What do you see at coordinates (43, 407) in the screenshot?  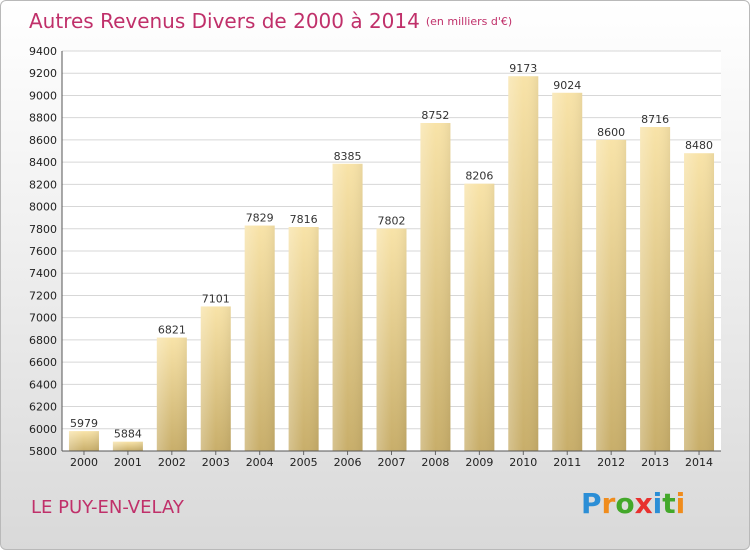 I see `y-tick-label: 6200` at bounding box center [43, 407].